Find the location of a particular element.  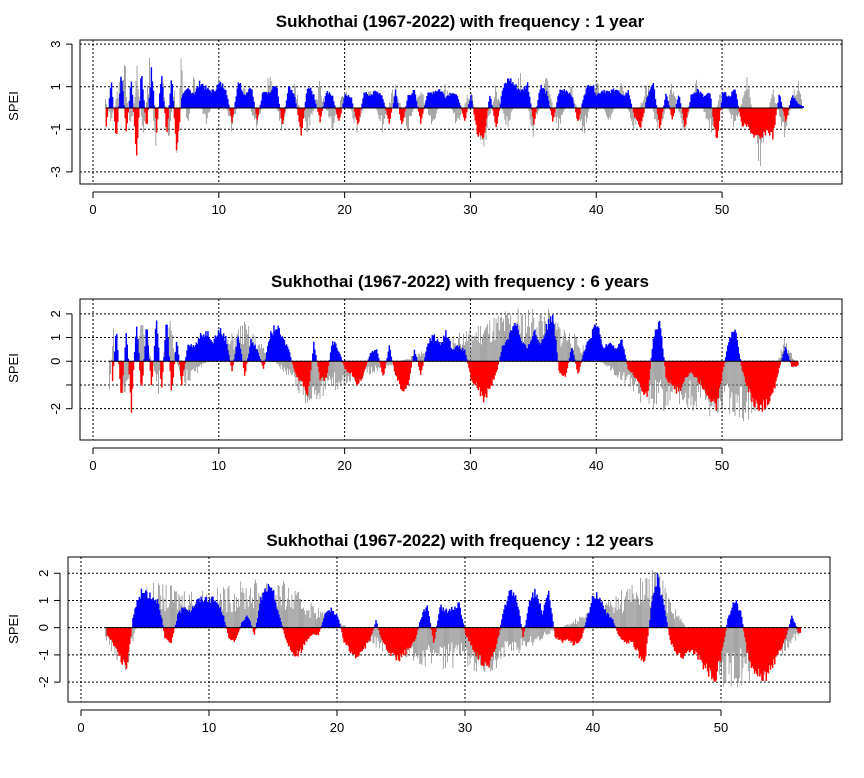

x-tick-label: 0 is located at coordinates (92, 209).